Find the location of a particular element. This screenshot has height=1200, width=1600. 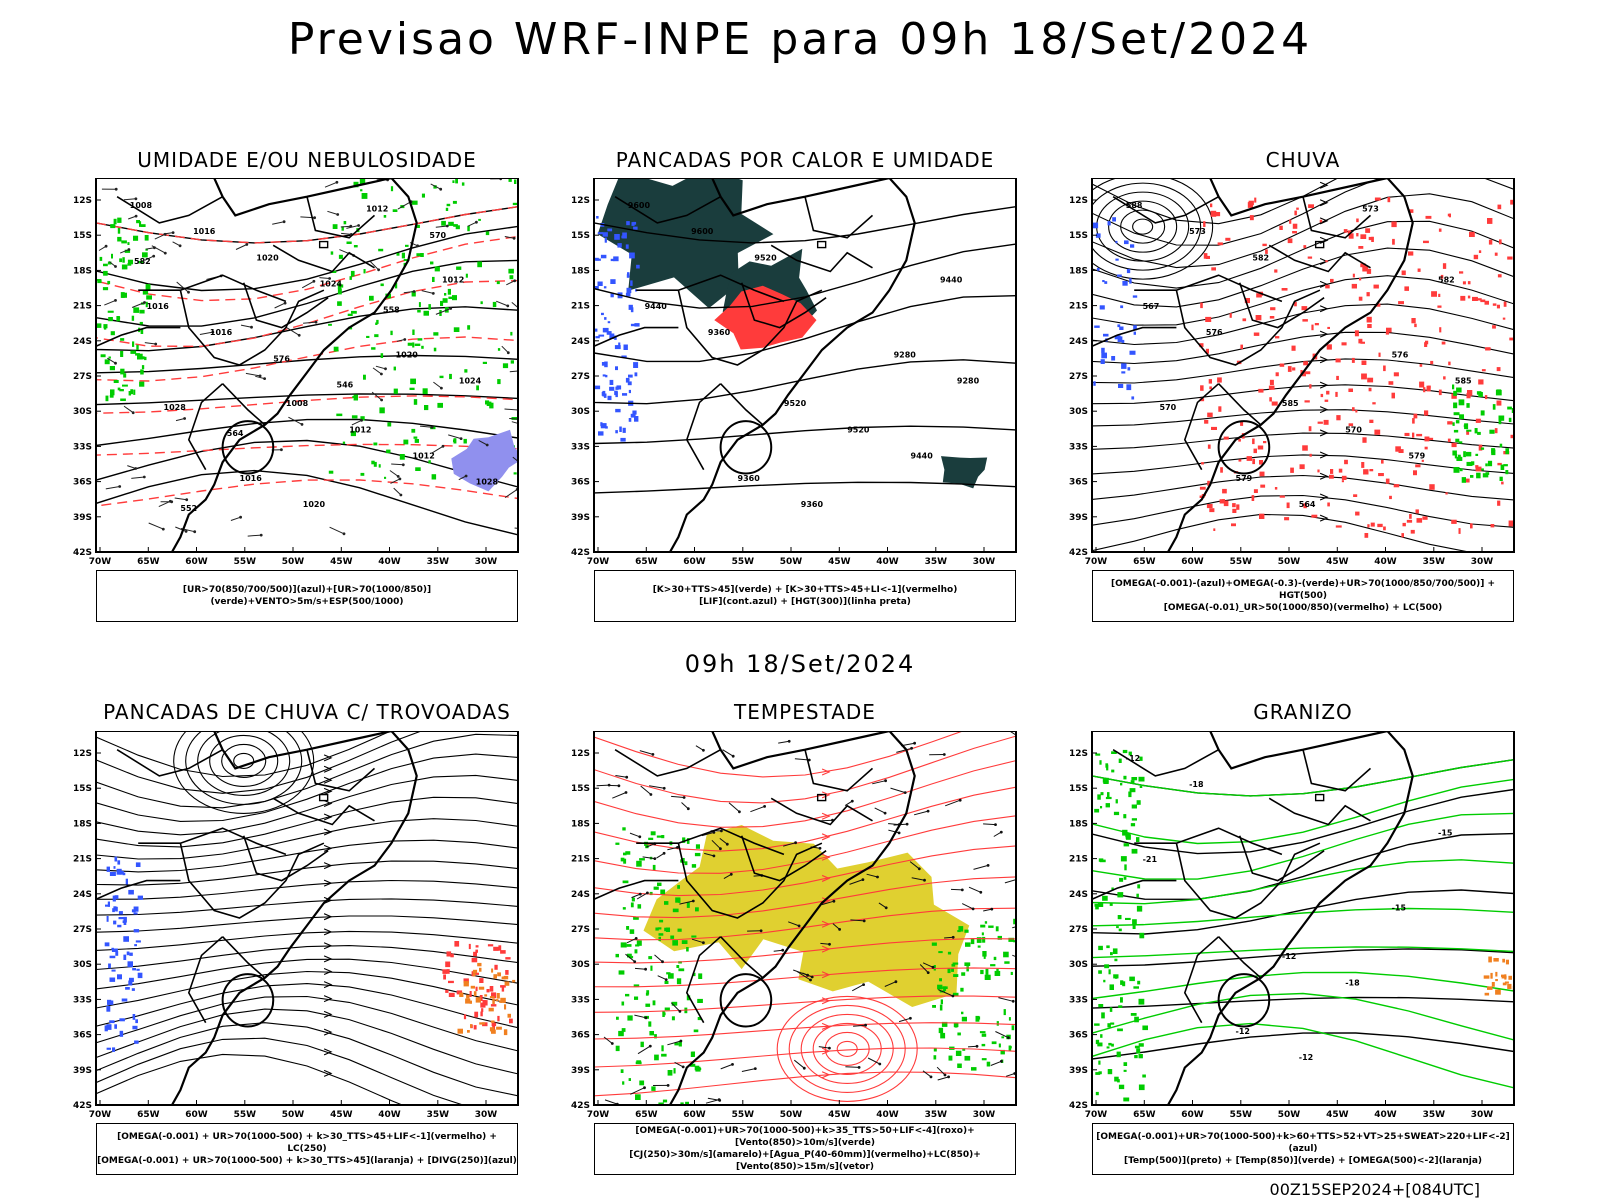

streamline is located at coordinates (280, 1071).